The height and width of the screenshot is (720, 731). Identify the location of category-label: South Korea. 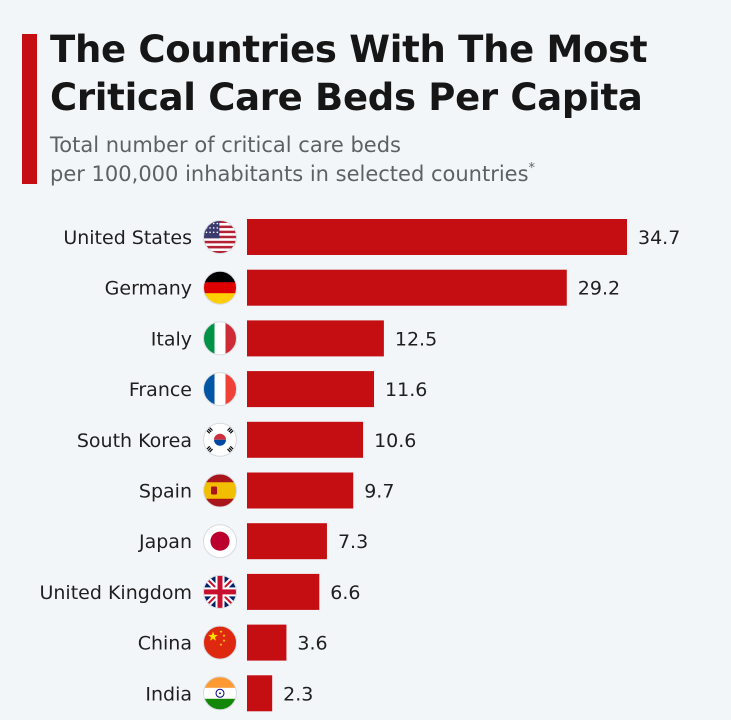
(134, 441).